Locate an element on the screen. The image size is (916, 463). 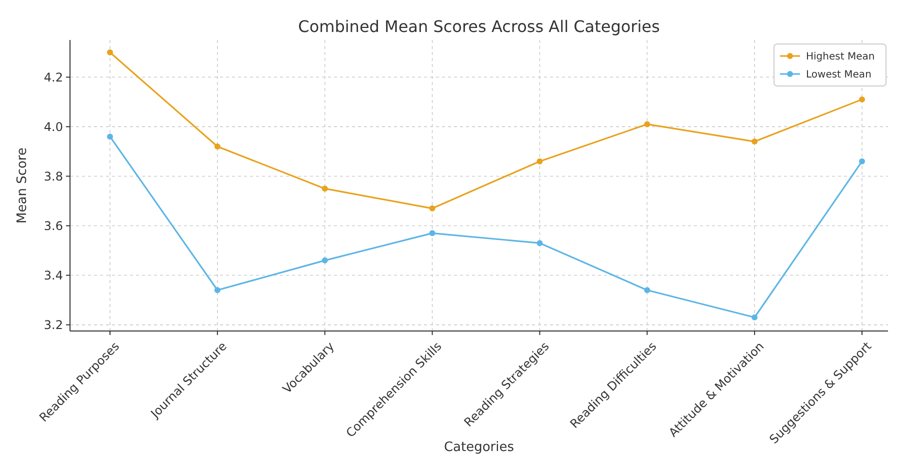
y-tick-label: 3.6 is located at coordinates (53, 225).